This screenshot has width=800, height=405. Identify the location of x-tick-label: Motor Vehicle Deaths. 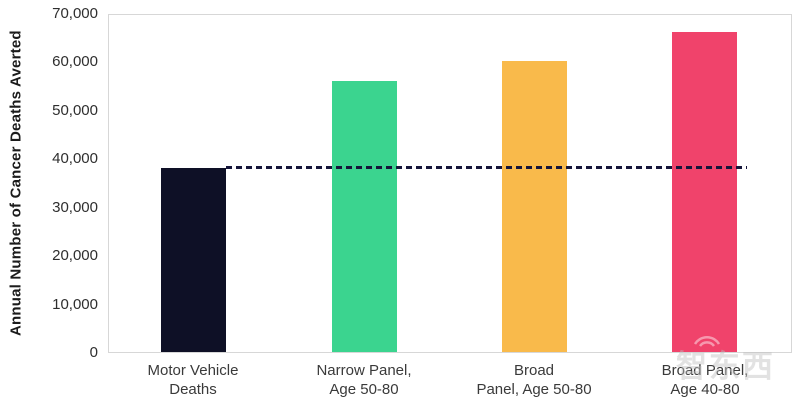
(193, 380).